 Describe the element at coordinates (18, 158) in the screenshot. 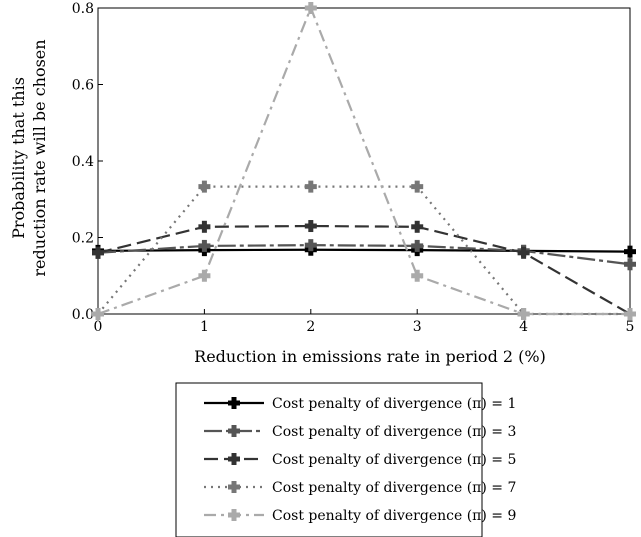

I see `y-axis-label-line-1: Probability that this` at that location.